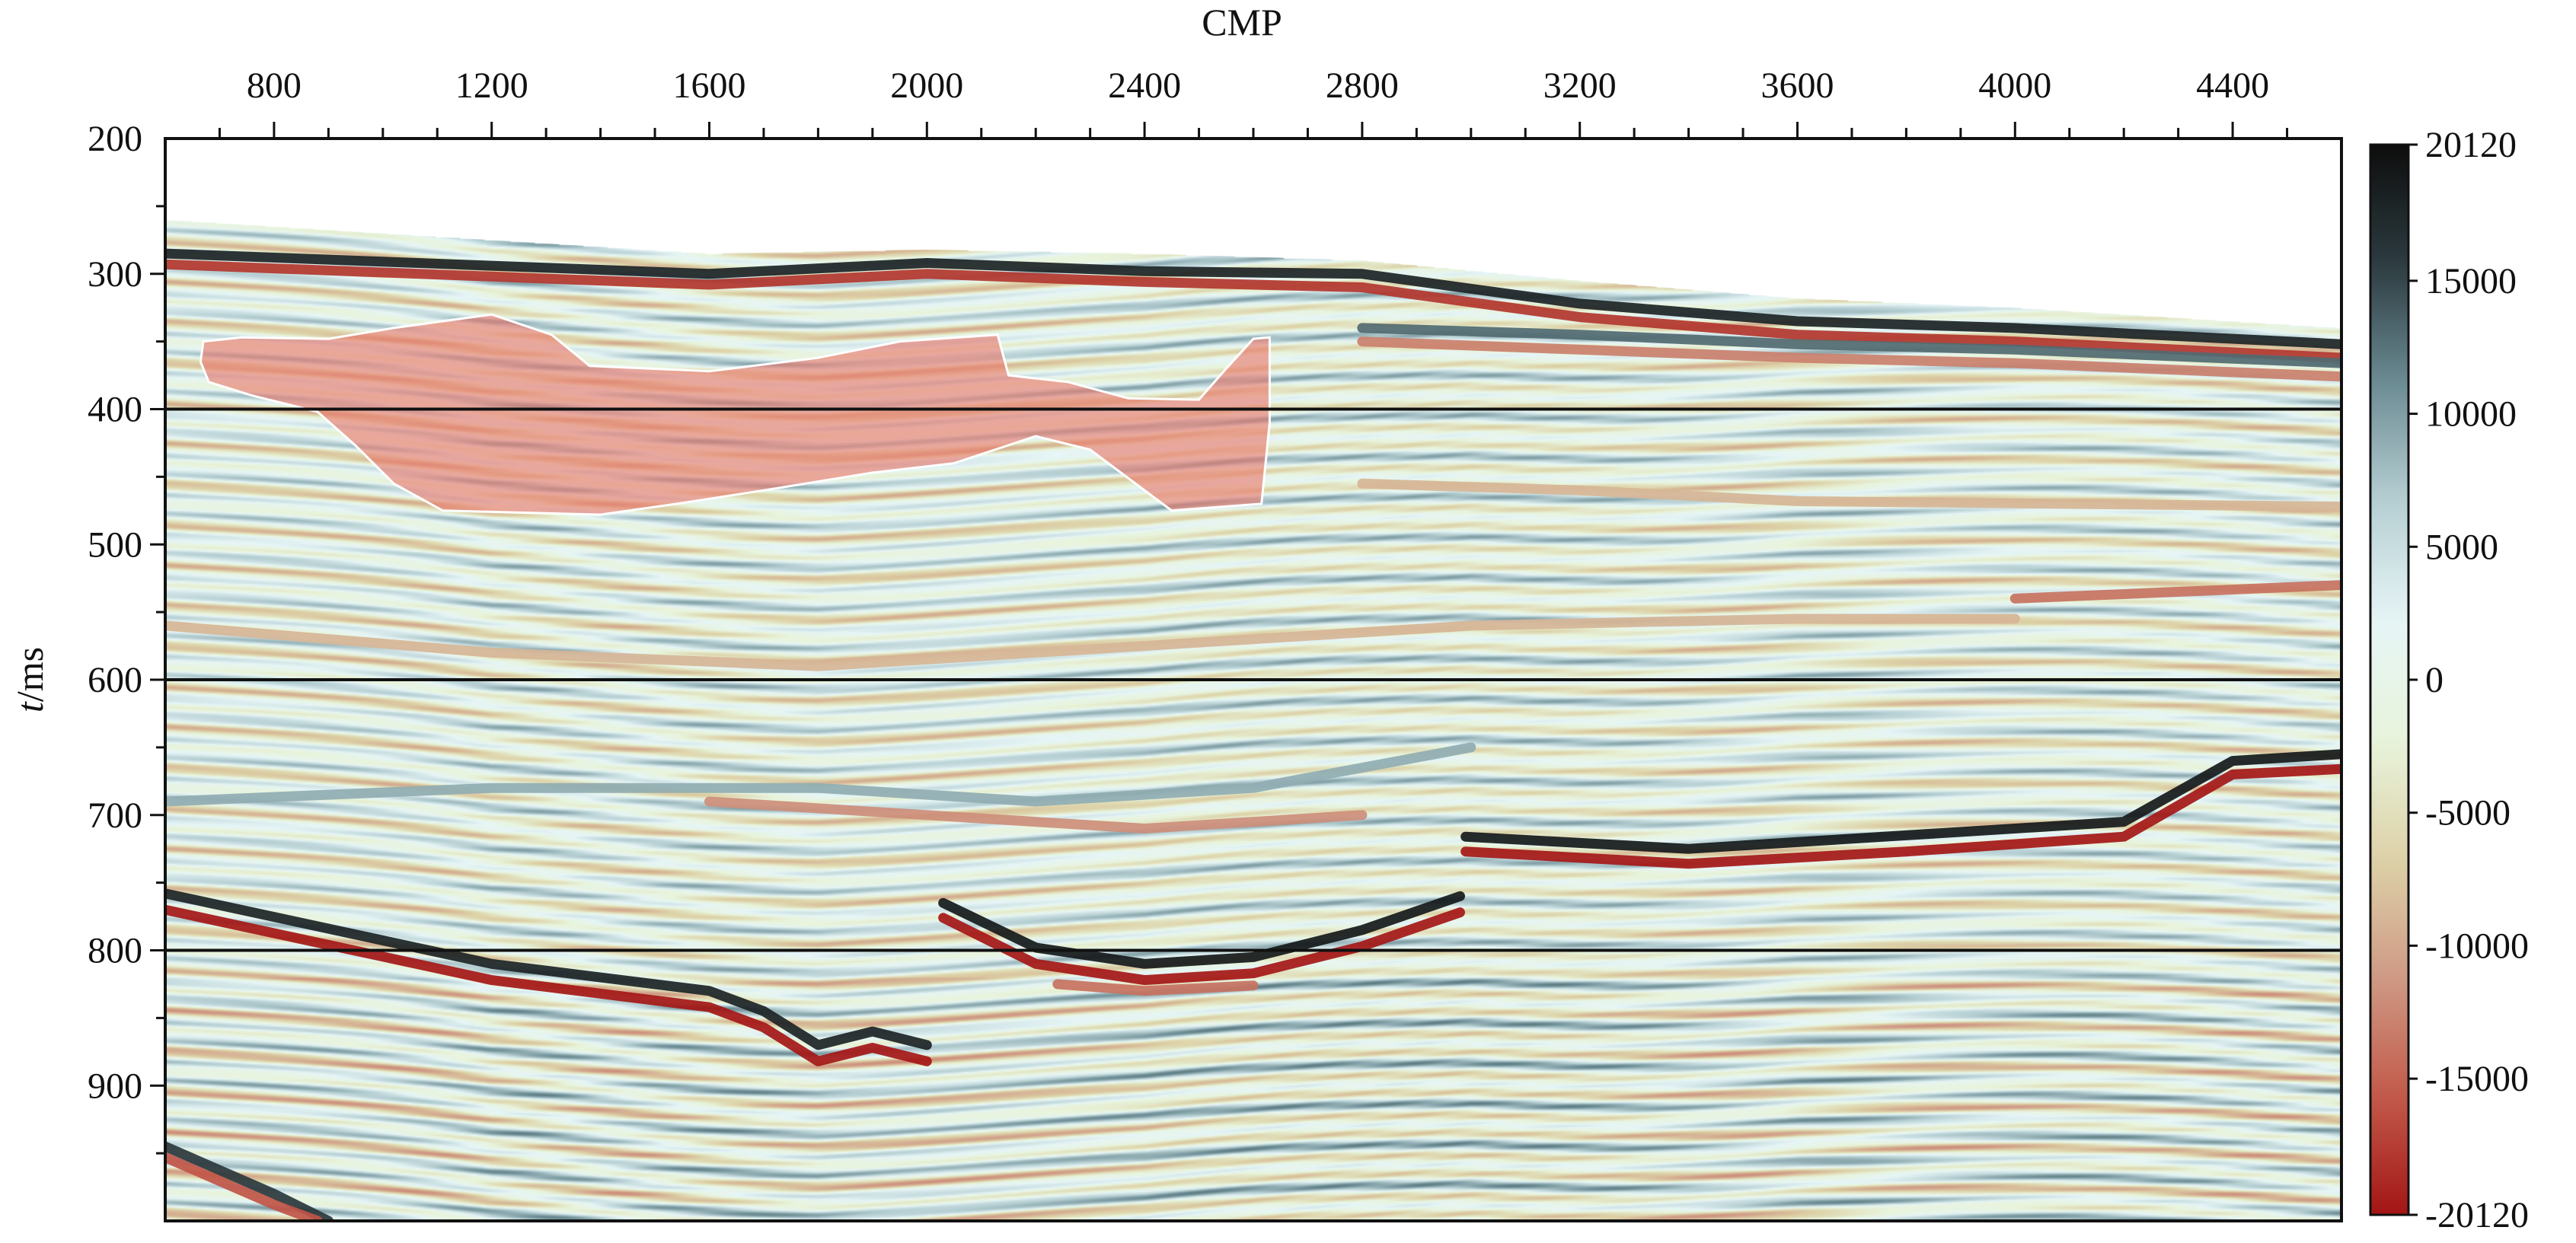 Image resolution: width=2576 pixels, height=1243 pixels. Describe the element at coordinates (491, 85) in the screenshot. I see `x-tick-label: 1200` at that location.